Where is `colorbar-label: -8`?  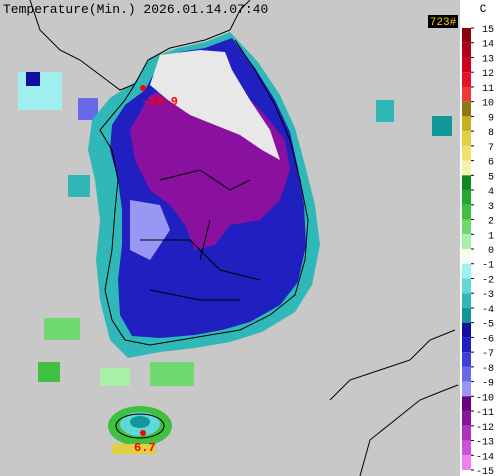 colorbar-label: -8 is located at coordinates (488, 369).